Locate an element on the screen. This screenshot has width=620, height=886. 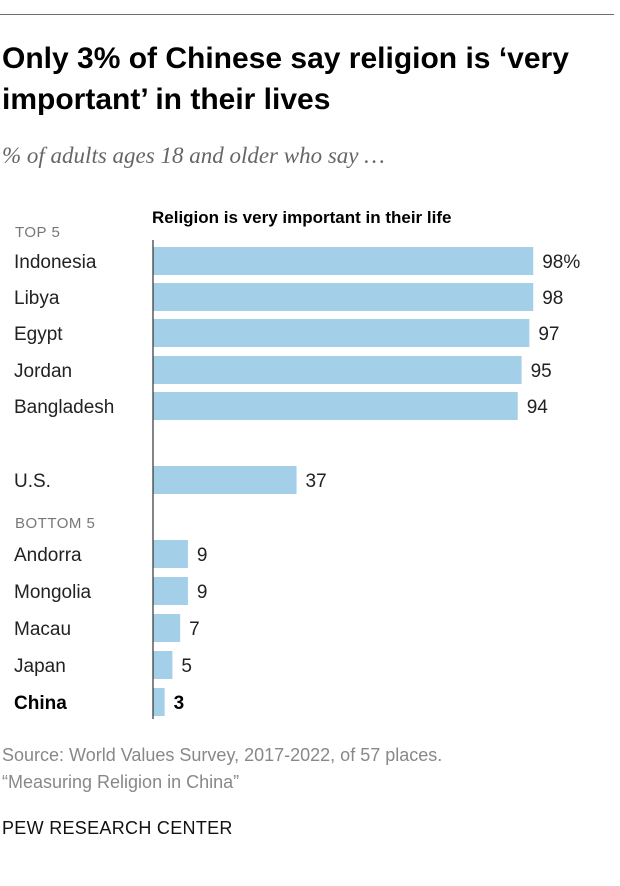
value-label-libya: 98 is located at coordinates (552, 298).